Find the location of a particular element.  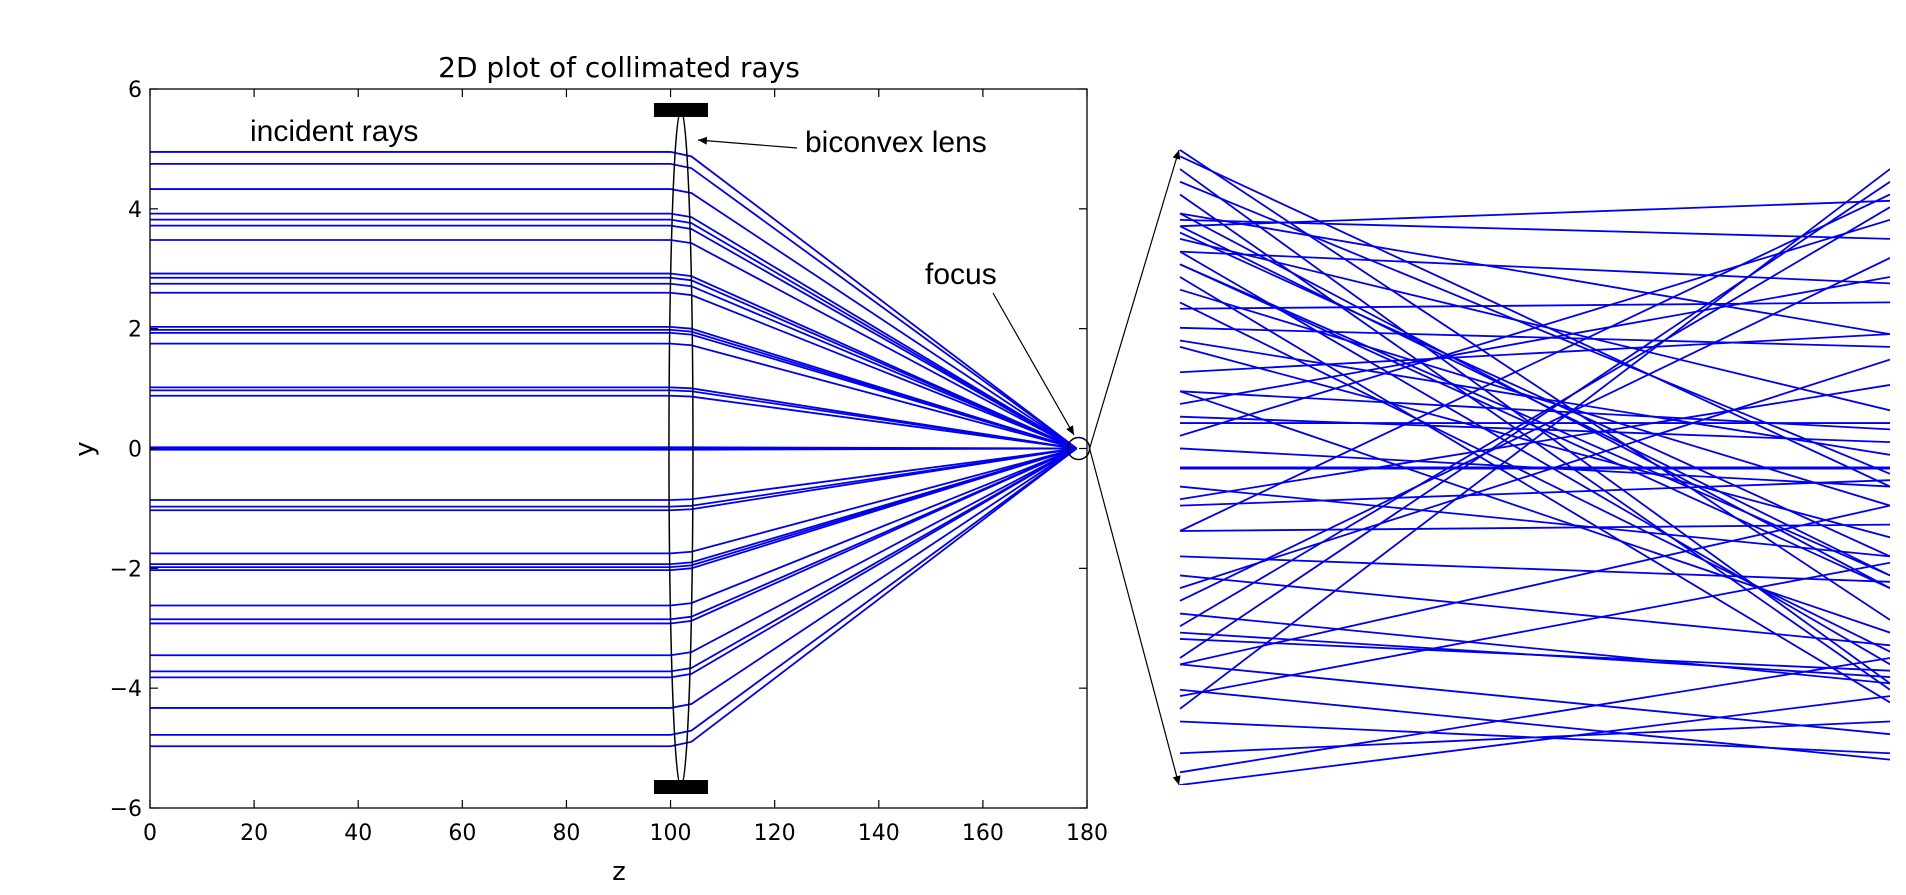

y-tick-label: −2 is located at coordinates (126, 569).